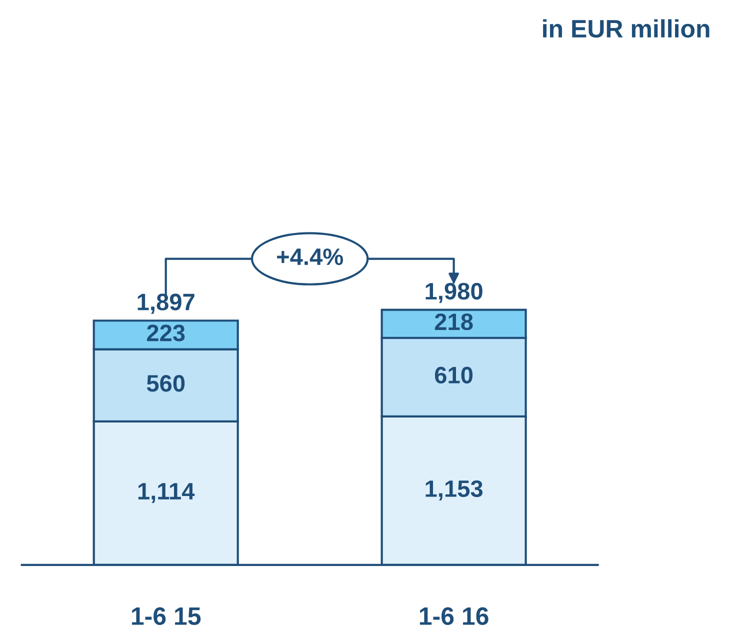  I want to click on data-label: 610, so click(453, 375).